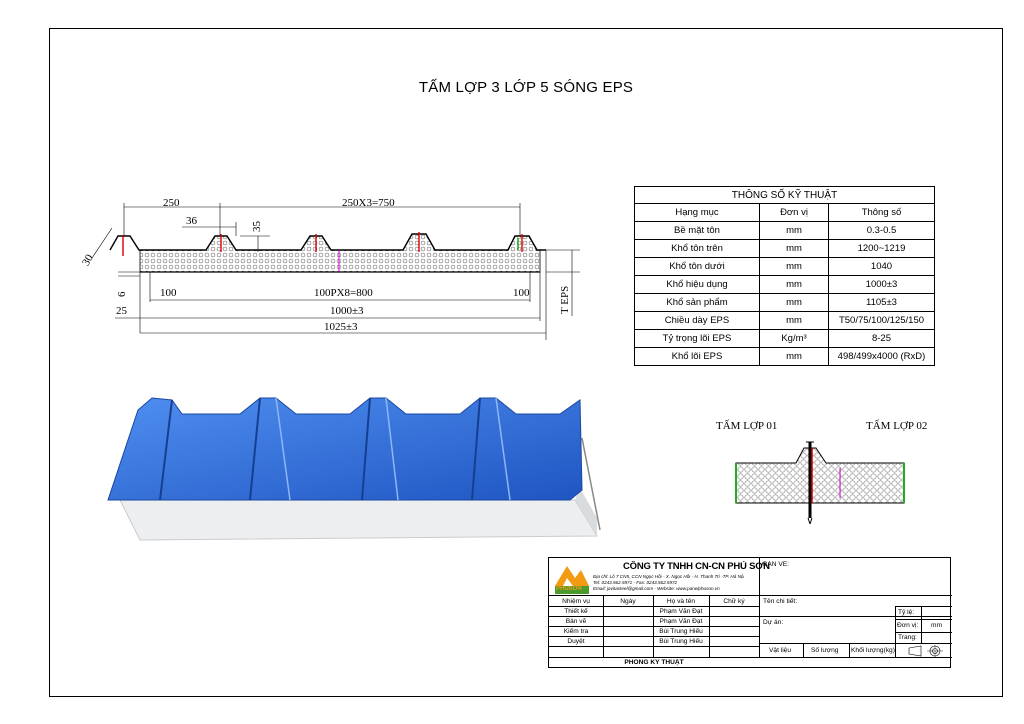 The height and width of the screenshot is (724, 1024). What do you see at coordinates (881, 230) in the screenshot?
I see `spec-value: 0.3-0.5` at bounding box center [881, 230].